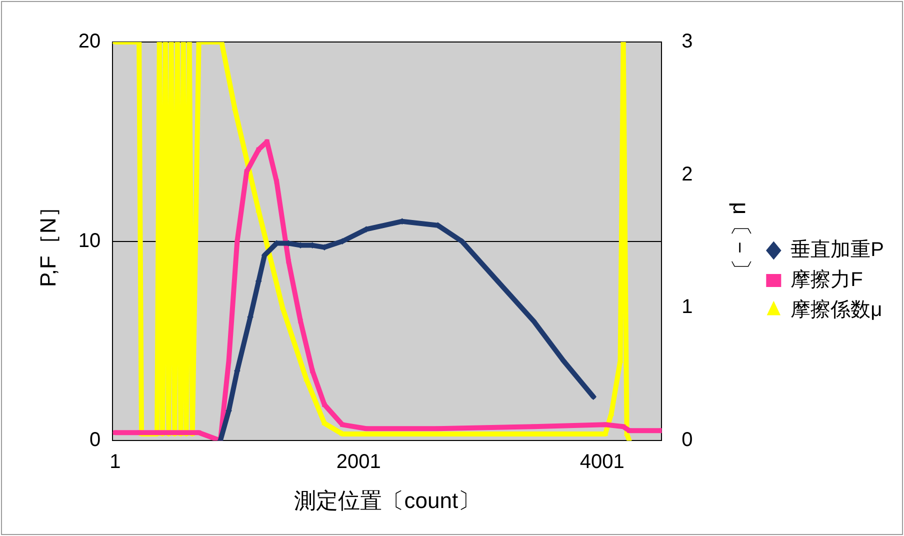 The width and height of the screenshot is (904, 536). I want to click on y2-tick-label: 3, so click(687, 41).